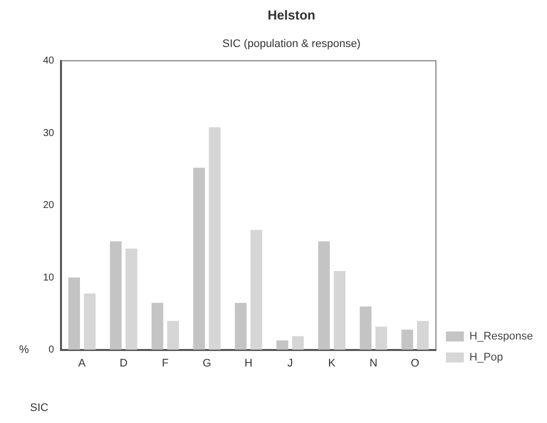 The width and height of the screenshot is (547, 423). Describe the element at coordinates (290, 363) in the screenshot. I see `x-tick-label: J` at that location.